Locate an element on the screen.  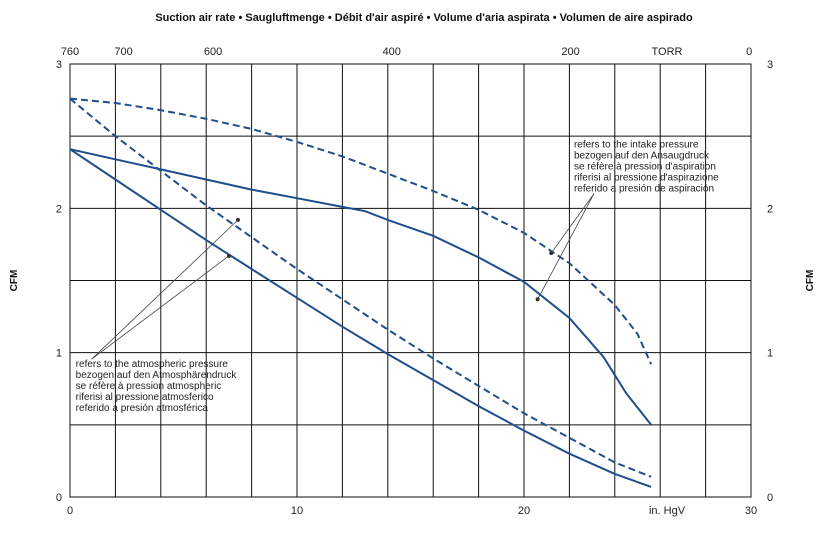
annotation-line: bezogen auf den Ansaugdruck is located at coordinates (642, 156).